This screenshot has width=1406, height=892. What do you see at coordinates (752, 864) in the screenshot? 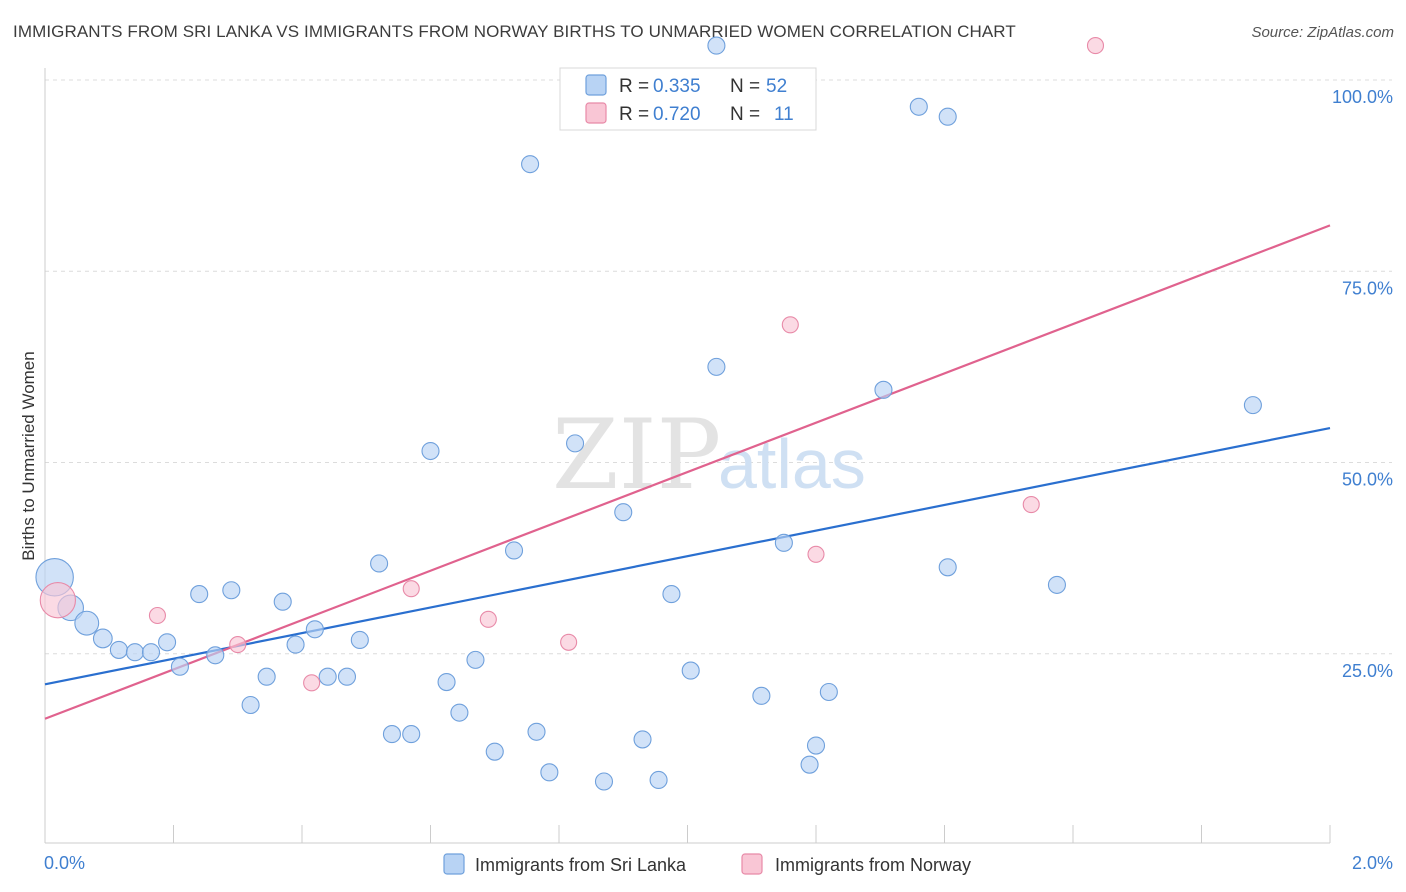
I see `bottom-legend-swatch-norway` at bounding box center [752, 864].